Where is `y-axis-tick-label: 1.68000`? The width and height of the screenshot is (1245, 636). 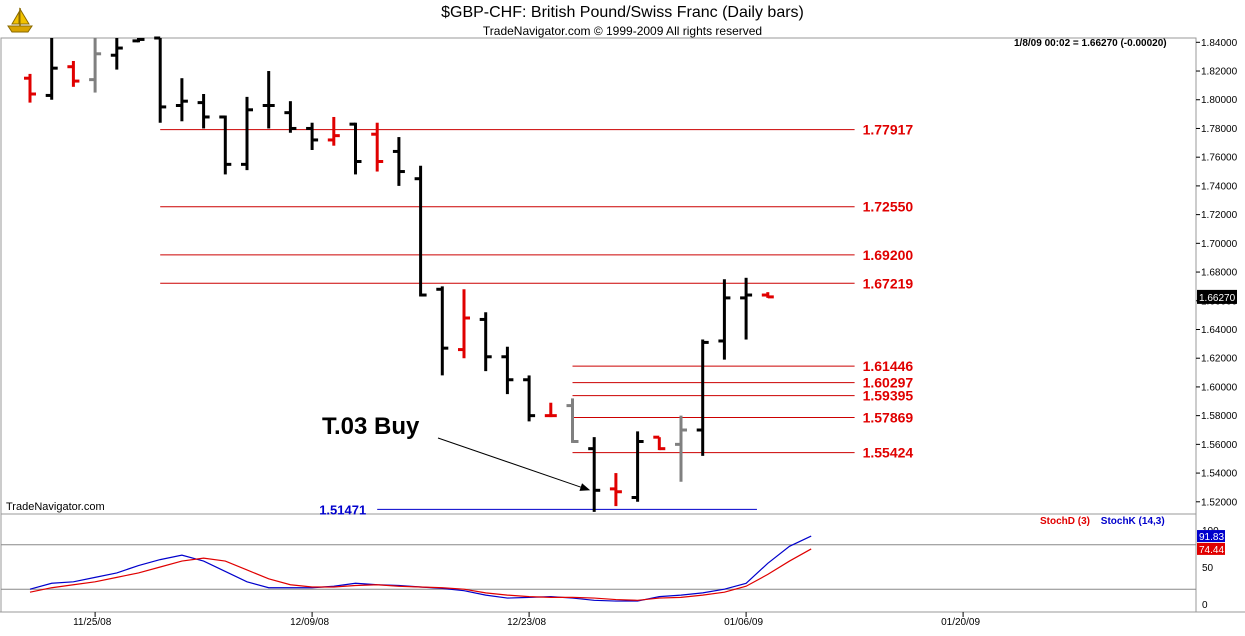
y-axis-tick-label: 1.68000 is located at coordinates (1219, 273).